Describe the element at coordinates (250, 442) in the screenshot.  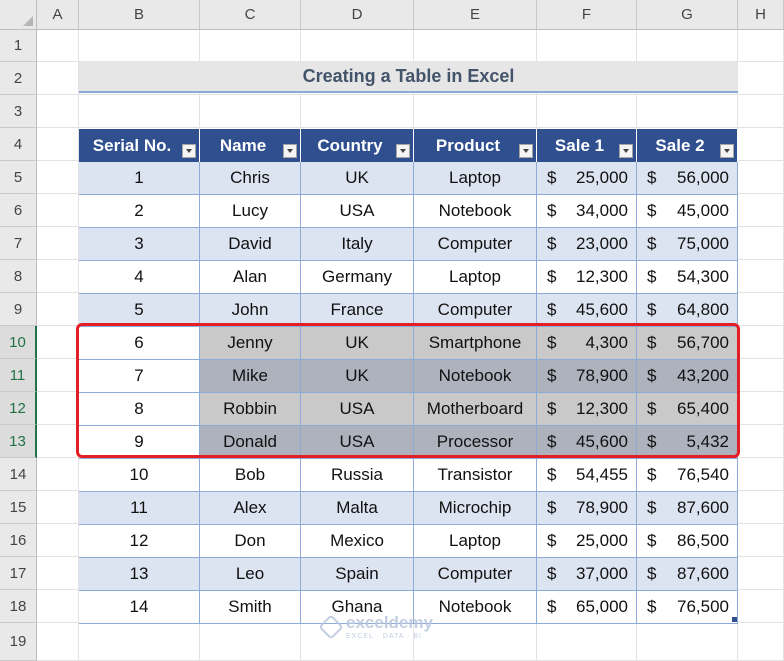
I see `table-cell-name: Donald` at that location.